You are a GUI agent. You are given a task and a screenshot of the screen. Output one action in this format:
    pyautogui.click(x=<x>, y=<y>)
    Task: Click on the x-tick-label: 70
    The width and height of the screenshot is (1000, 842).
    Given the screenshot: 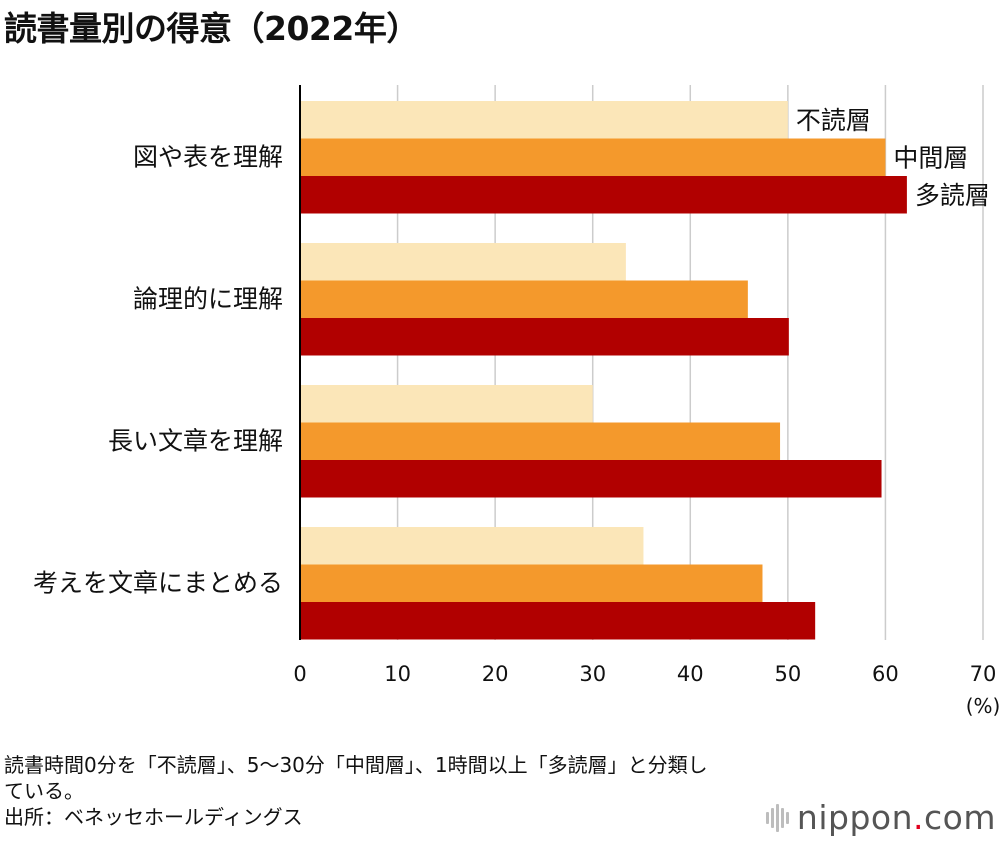 What is the action you would take?
    pyautogui.click(x=983, y=674)
    